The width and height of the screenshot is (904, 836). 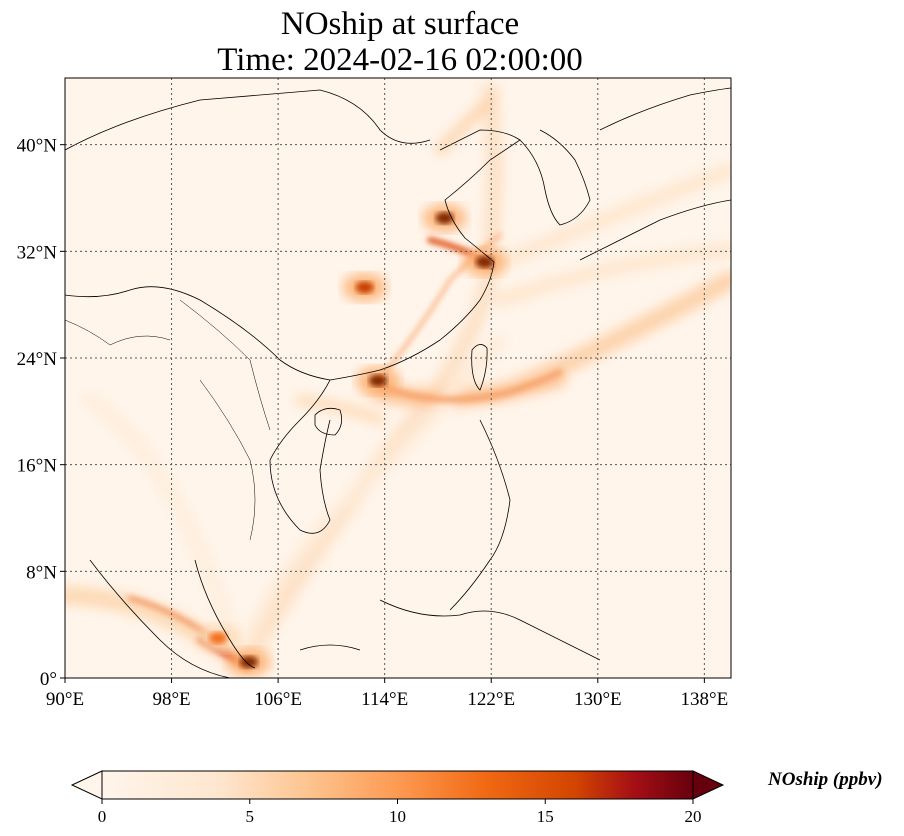 What do you see at coordinates (693, 816) in the screenshot?
I see `colorbar-tick-label: 20` at bounding box center [693, 816].